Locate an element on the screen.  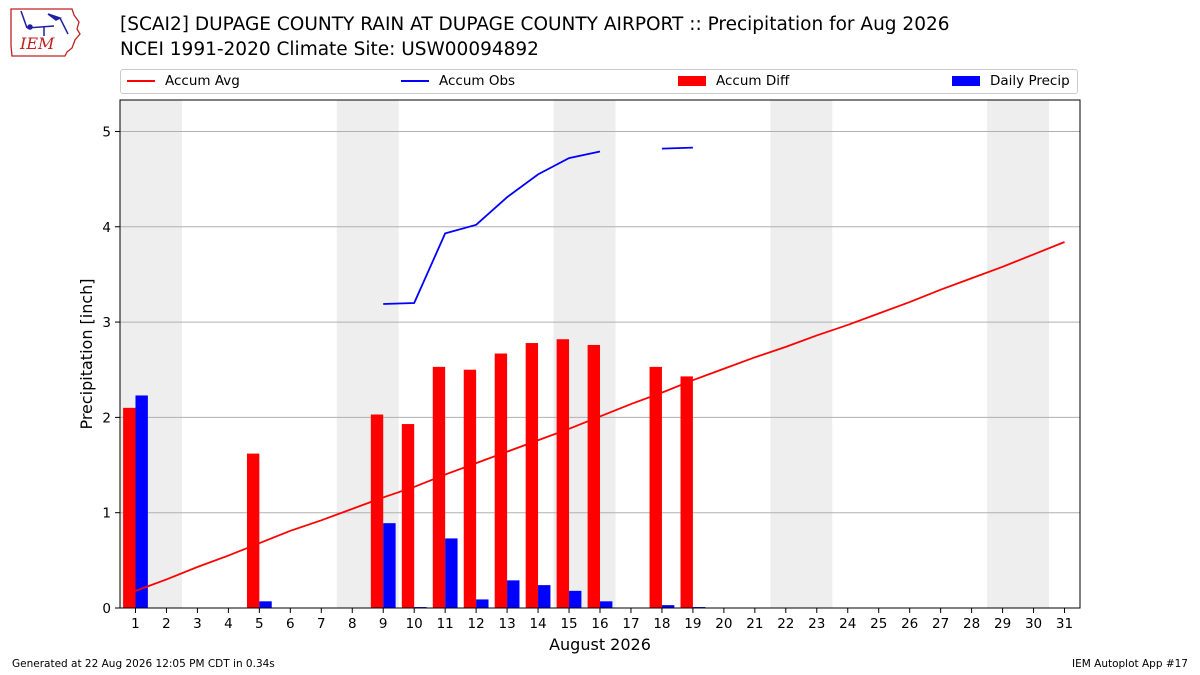
x-tick-label-9: 9 is located at coordinates (383, 624).